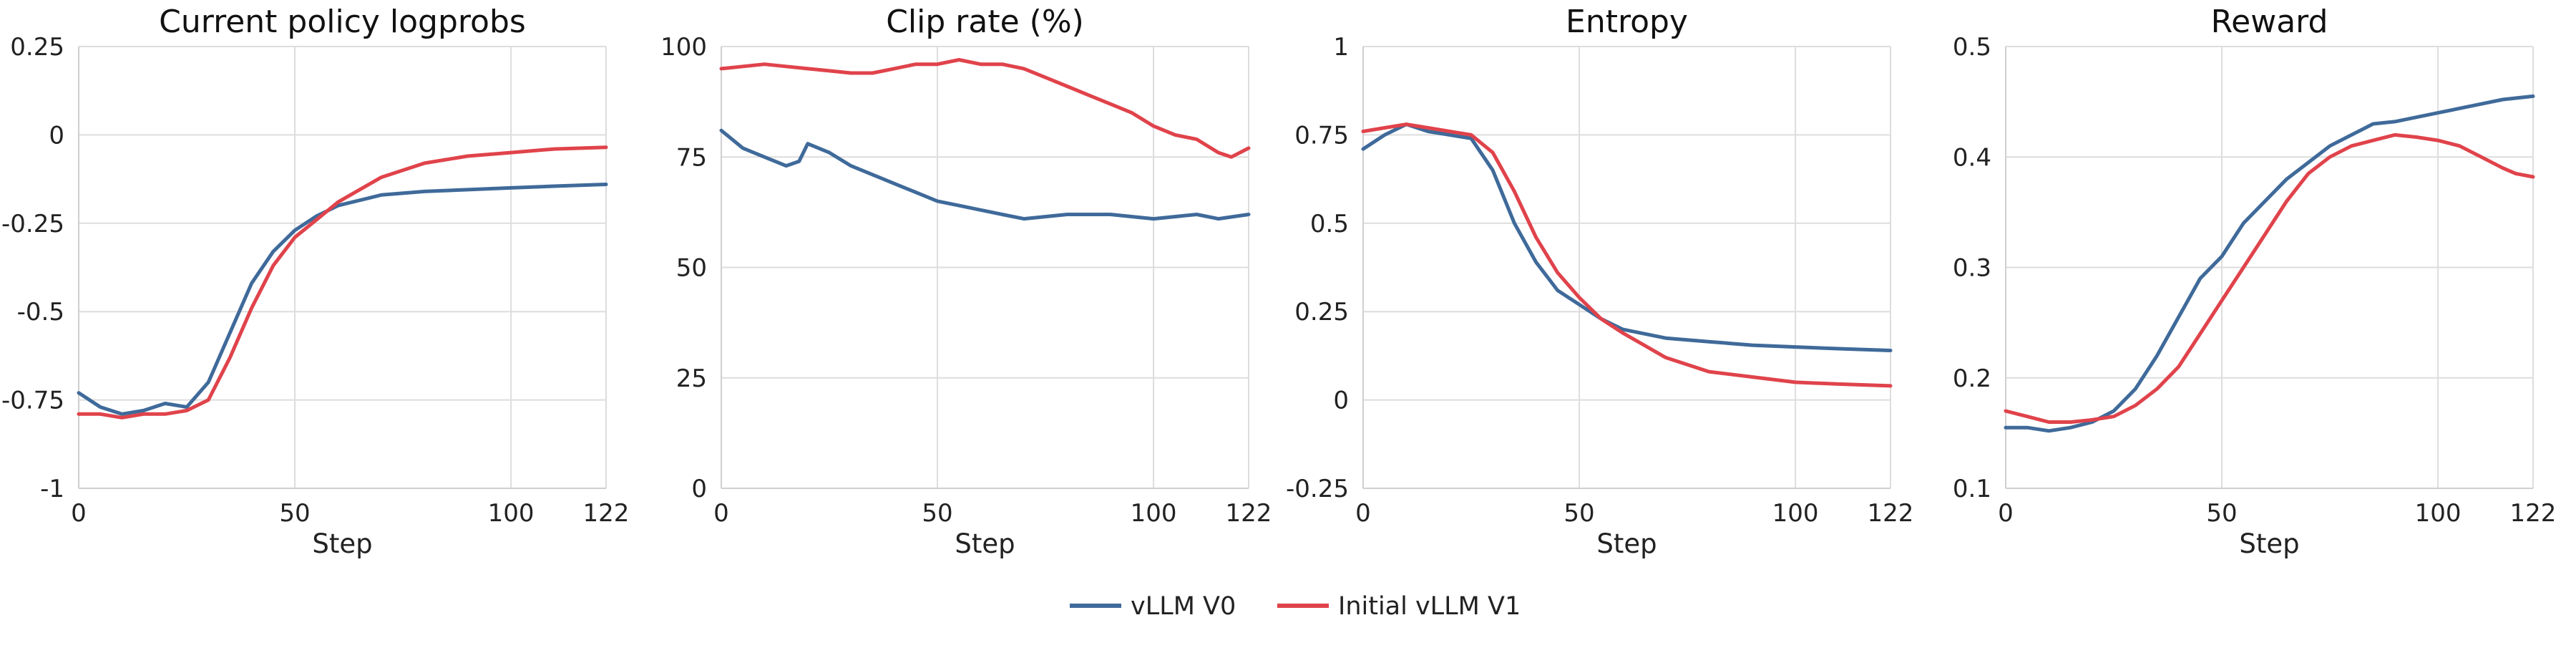 The width and height of the screenshot is (2576, 658). Describe the element at coordinates (1972, 158) in the screenshot. I see `y-tick-label: 0.4` at that location.